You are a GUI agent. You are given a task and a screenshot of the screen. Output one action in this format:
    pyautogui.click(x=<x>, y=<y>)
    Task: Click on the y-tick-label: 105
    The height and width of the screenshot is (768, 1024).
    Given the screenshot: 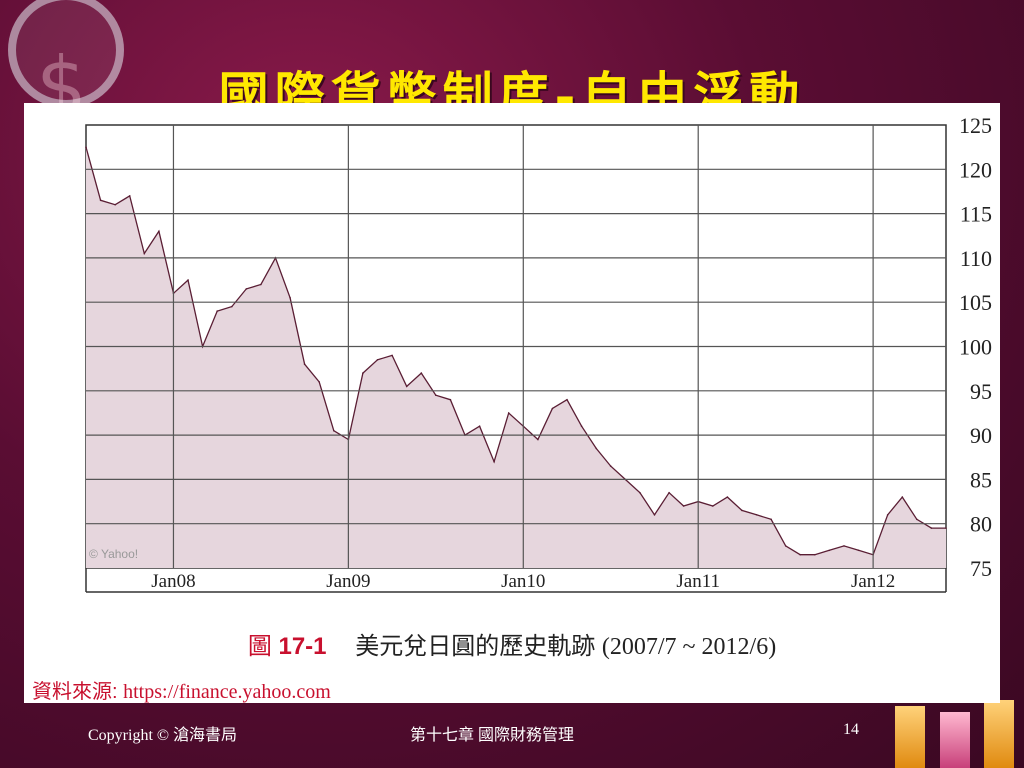 What is the action you would take?
    pyautogui.click(x=975, y=302)
    